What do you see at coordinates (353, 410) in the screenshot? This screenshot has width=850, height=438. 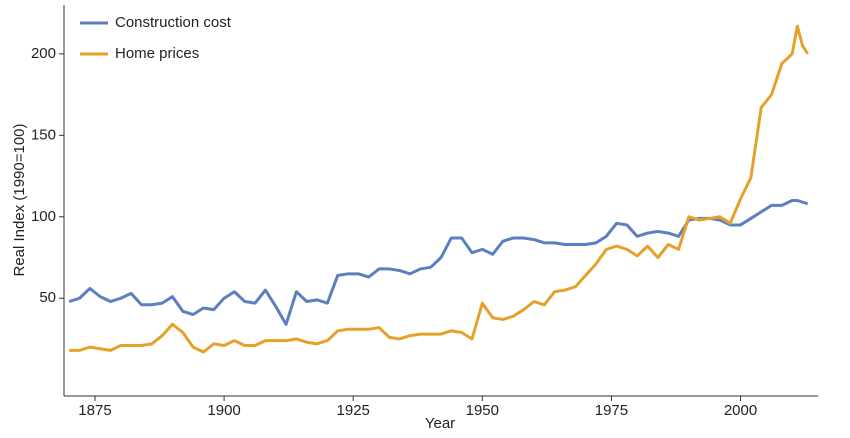 I see `x-tick-label: 1925` at bounding box center [353, 410].